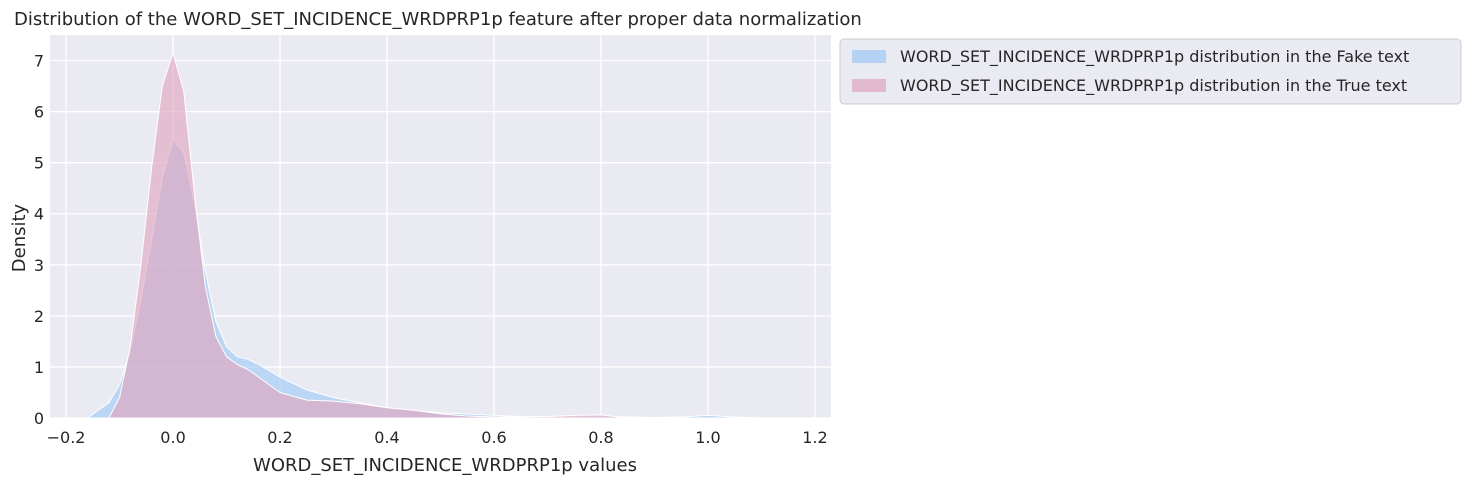  Describe the element at coordinates (39, 163) in the screenshot. I see `y-tick-label: 5` at that location.